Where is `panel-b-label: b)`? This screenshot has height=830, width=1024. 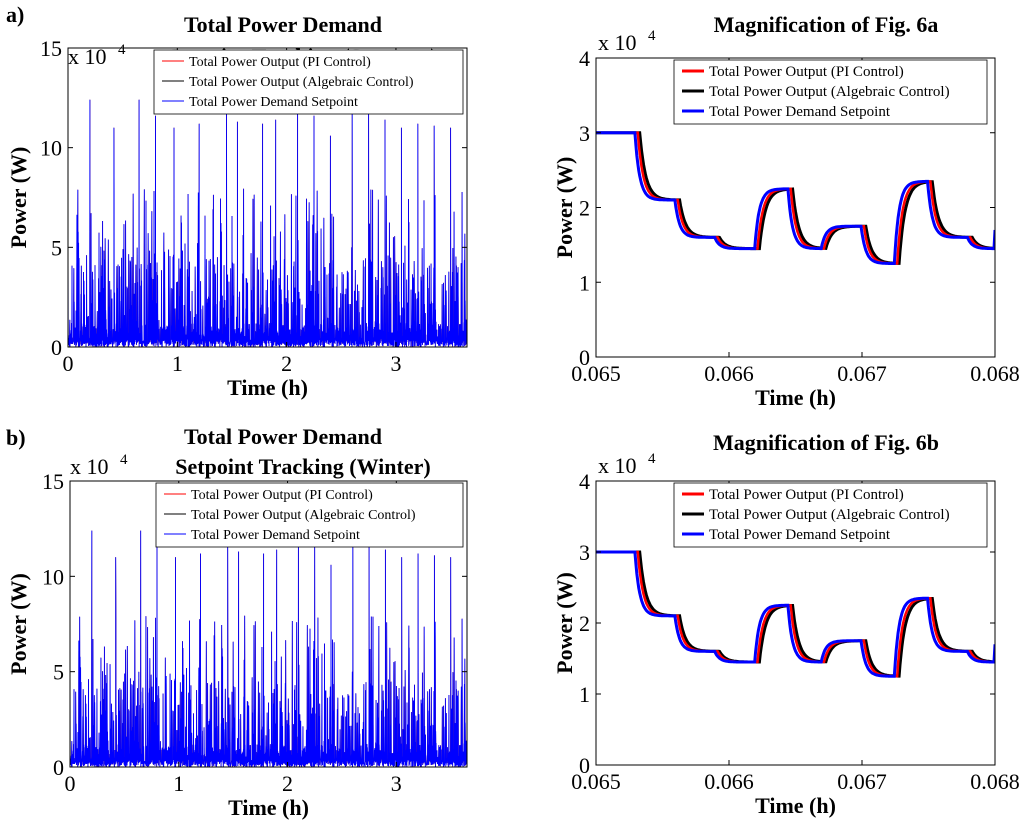 panel-b-label: b) is located at coordinates (16, 437).